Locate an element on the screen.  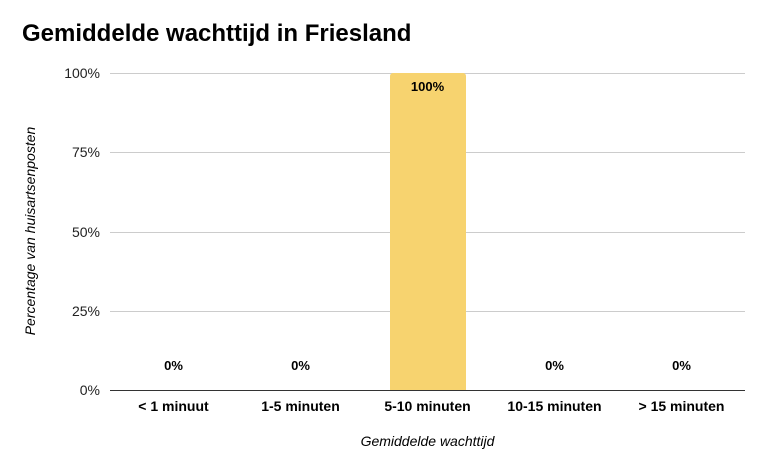
x-tick-label: < 1 minuut is located at coordinates (173, 406).